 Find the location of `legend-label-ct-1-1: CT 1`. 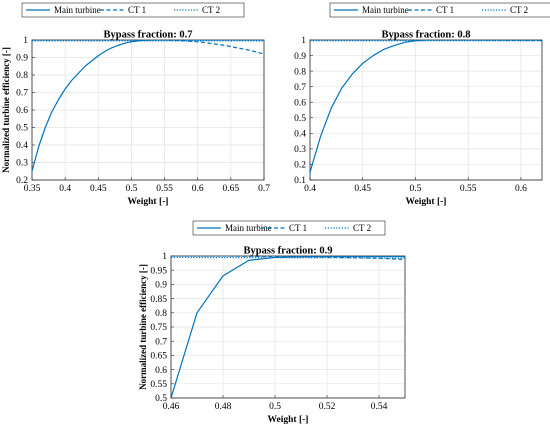

legend-label-ct-1-1: CT 1 is located at coordinates (137, 10).